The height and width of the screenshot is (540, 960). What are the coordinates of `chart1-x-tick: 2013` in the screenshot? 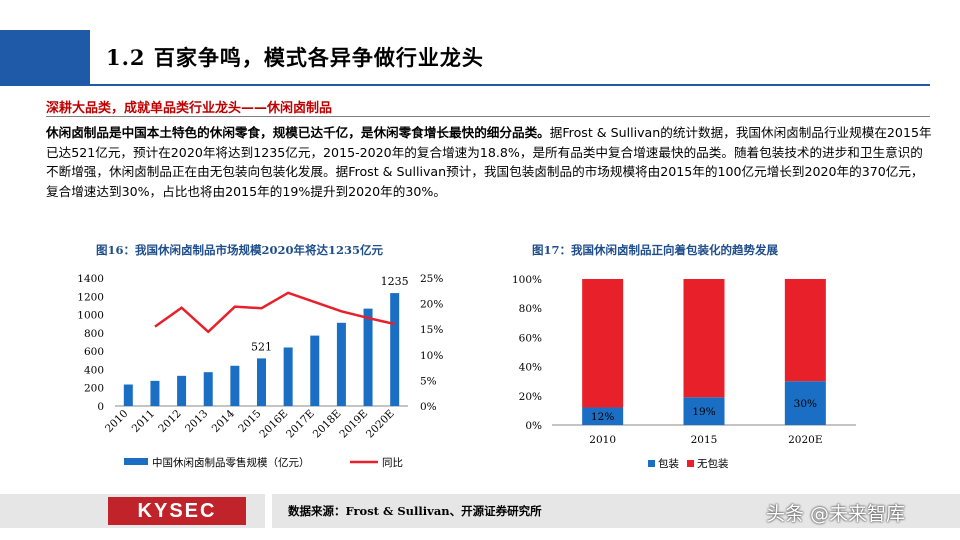 It's located at (196, 421).